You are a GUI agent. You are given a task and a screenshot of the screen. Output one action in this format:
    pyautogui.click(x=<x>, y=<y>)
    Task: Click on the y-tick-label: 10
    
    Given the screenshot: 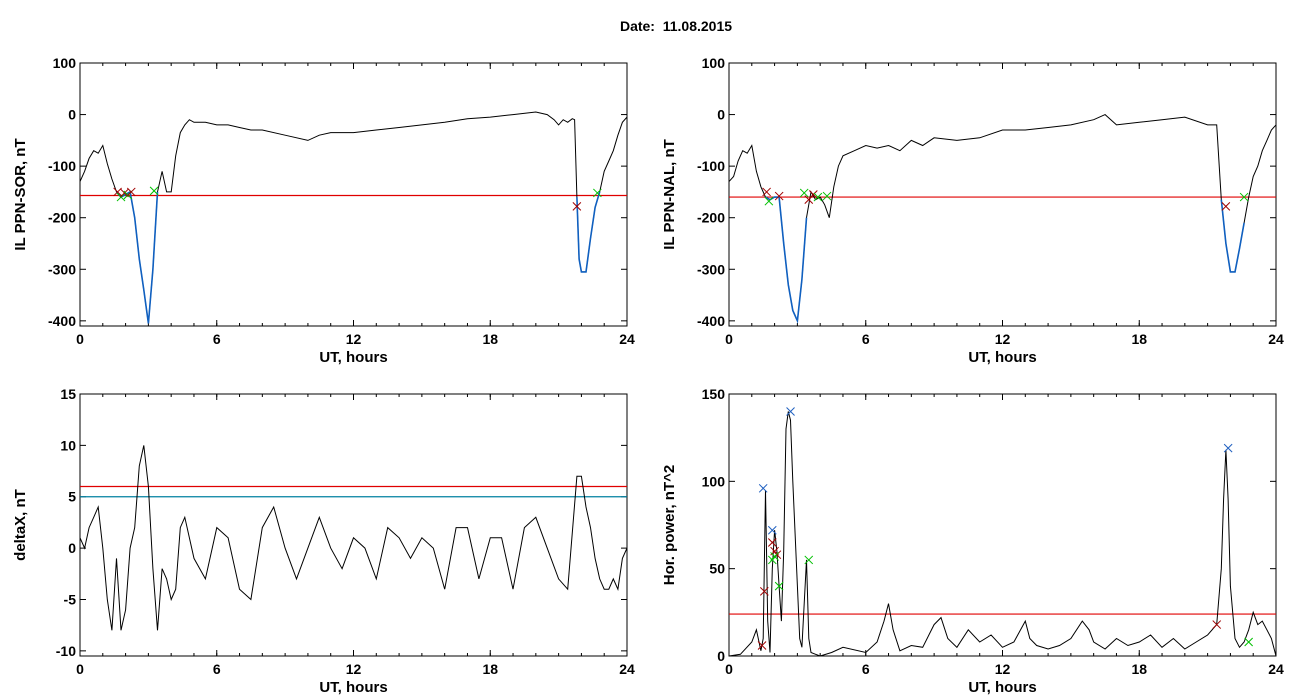 What is the action you would take?
    pyautogui.click(x=68, y=445)
    